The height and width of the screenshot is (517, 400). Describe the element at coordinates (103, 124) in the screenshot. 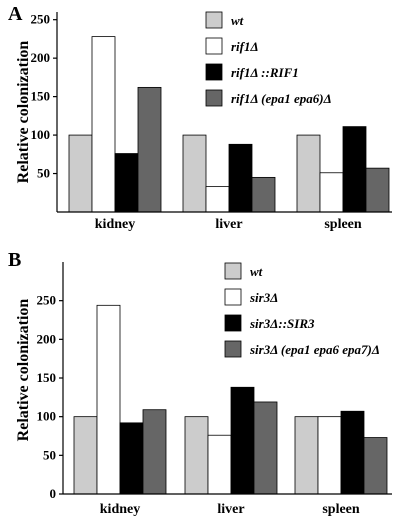

I see `bar-rif1--kidney` at that location.